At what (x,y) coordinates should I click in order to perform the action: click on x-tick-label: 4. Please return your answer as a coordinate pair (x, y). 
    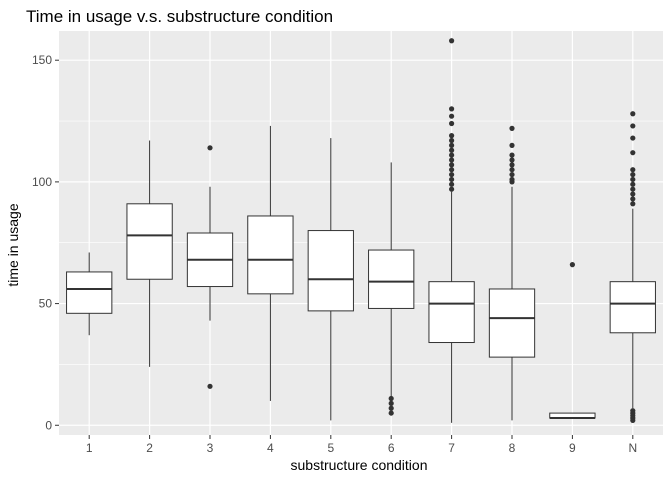
    Looking at the image, I should click on (270, 448).